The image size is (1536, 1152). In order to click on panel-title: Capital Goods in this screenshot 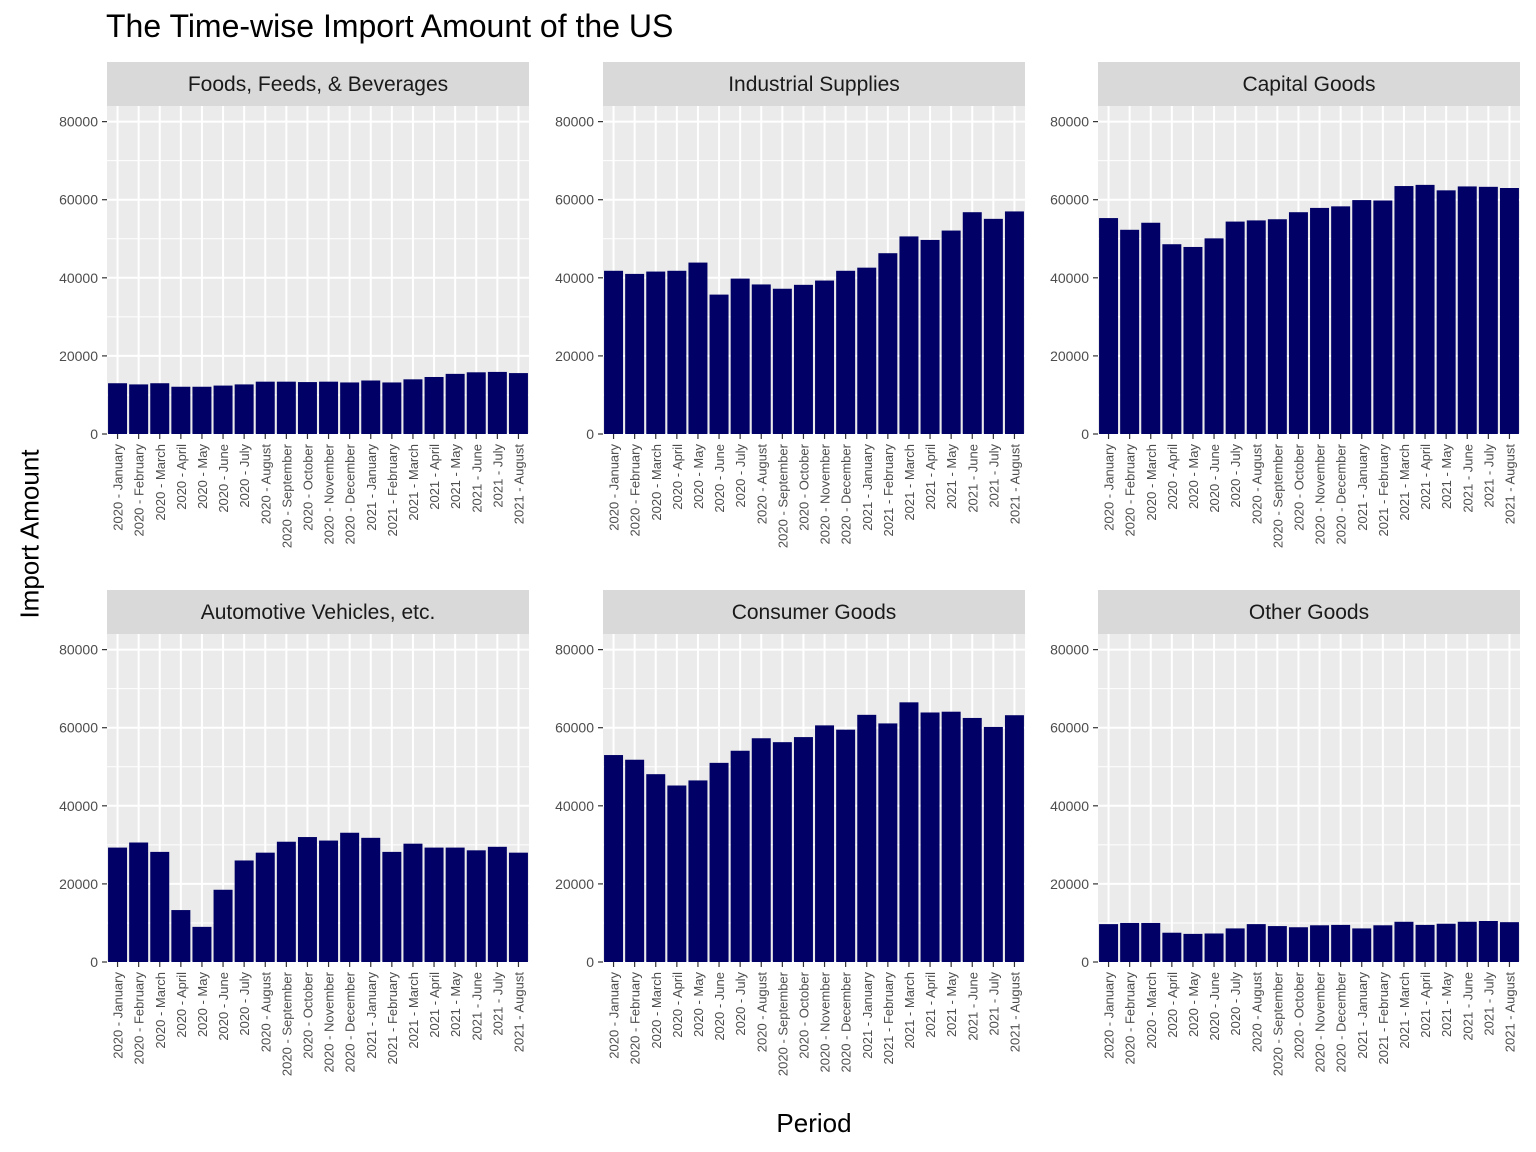, I will do `click(1308, 84)`.